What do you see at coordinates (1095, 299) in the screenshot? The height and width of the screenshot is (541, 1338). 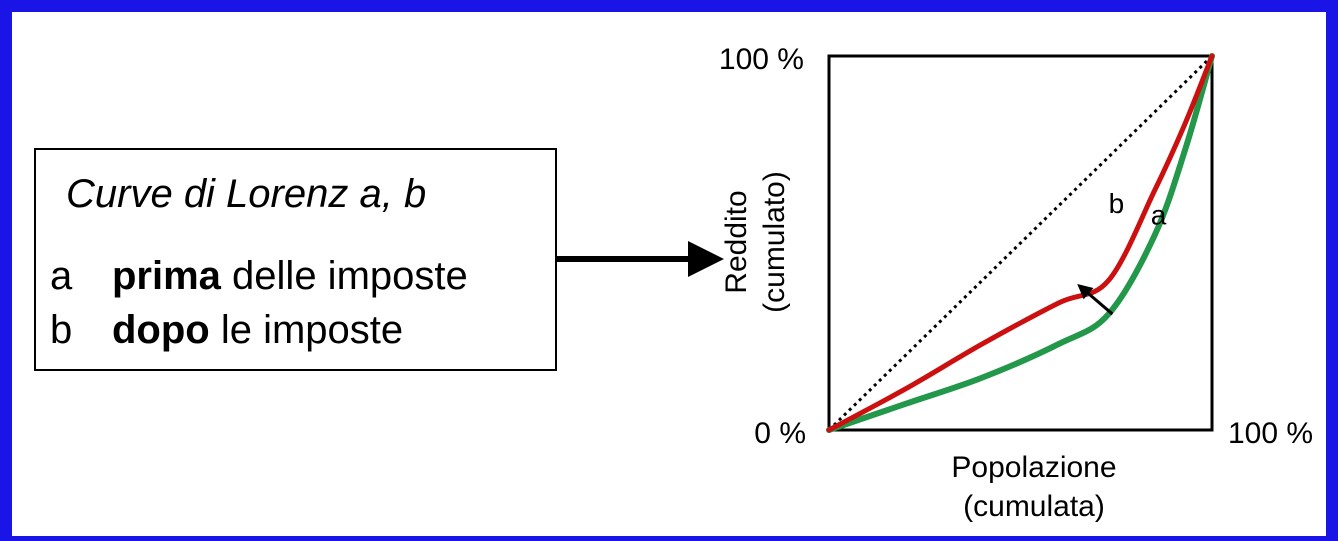 I see `shift-arrow` at bounding box center [1095, 299].